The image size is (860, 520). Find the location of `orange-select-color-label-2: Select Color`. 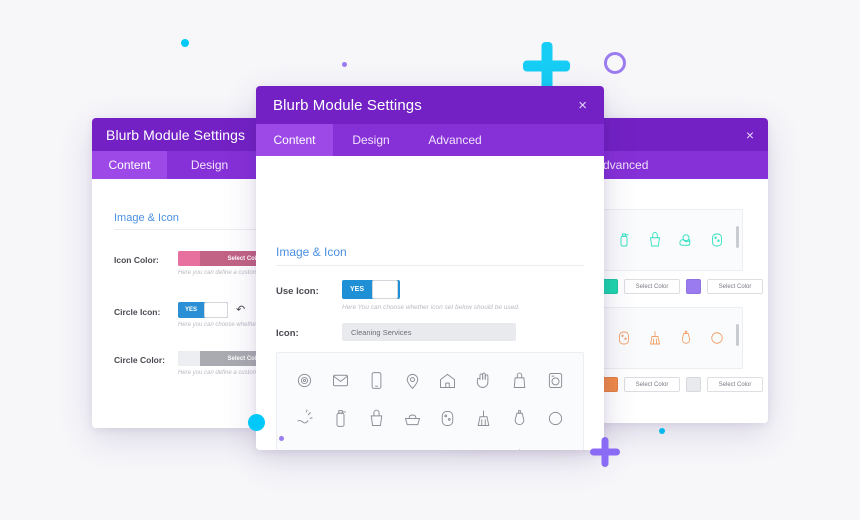

orange-select-color-label-2: Select Color is located at coordinates (735, 384).